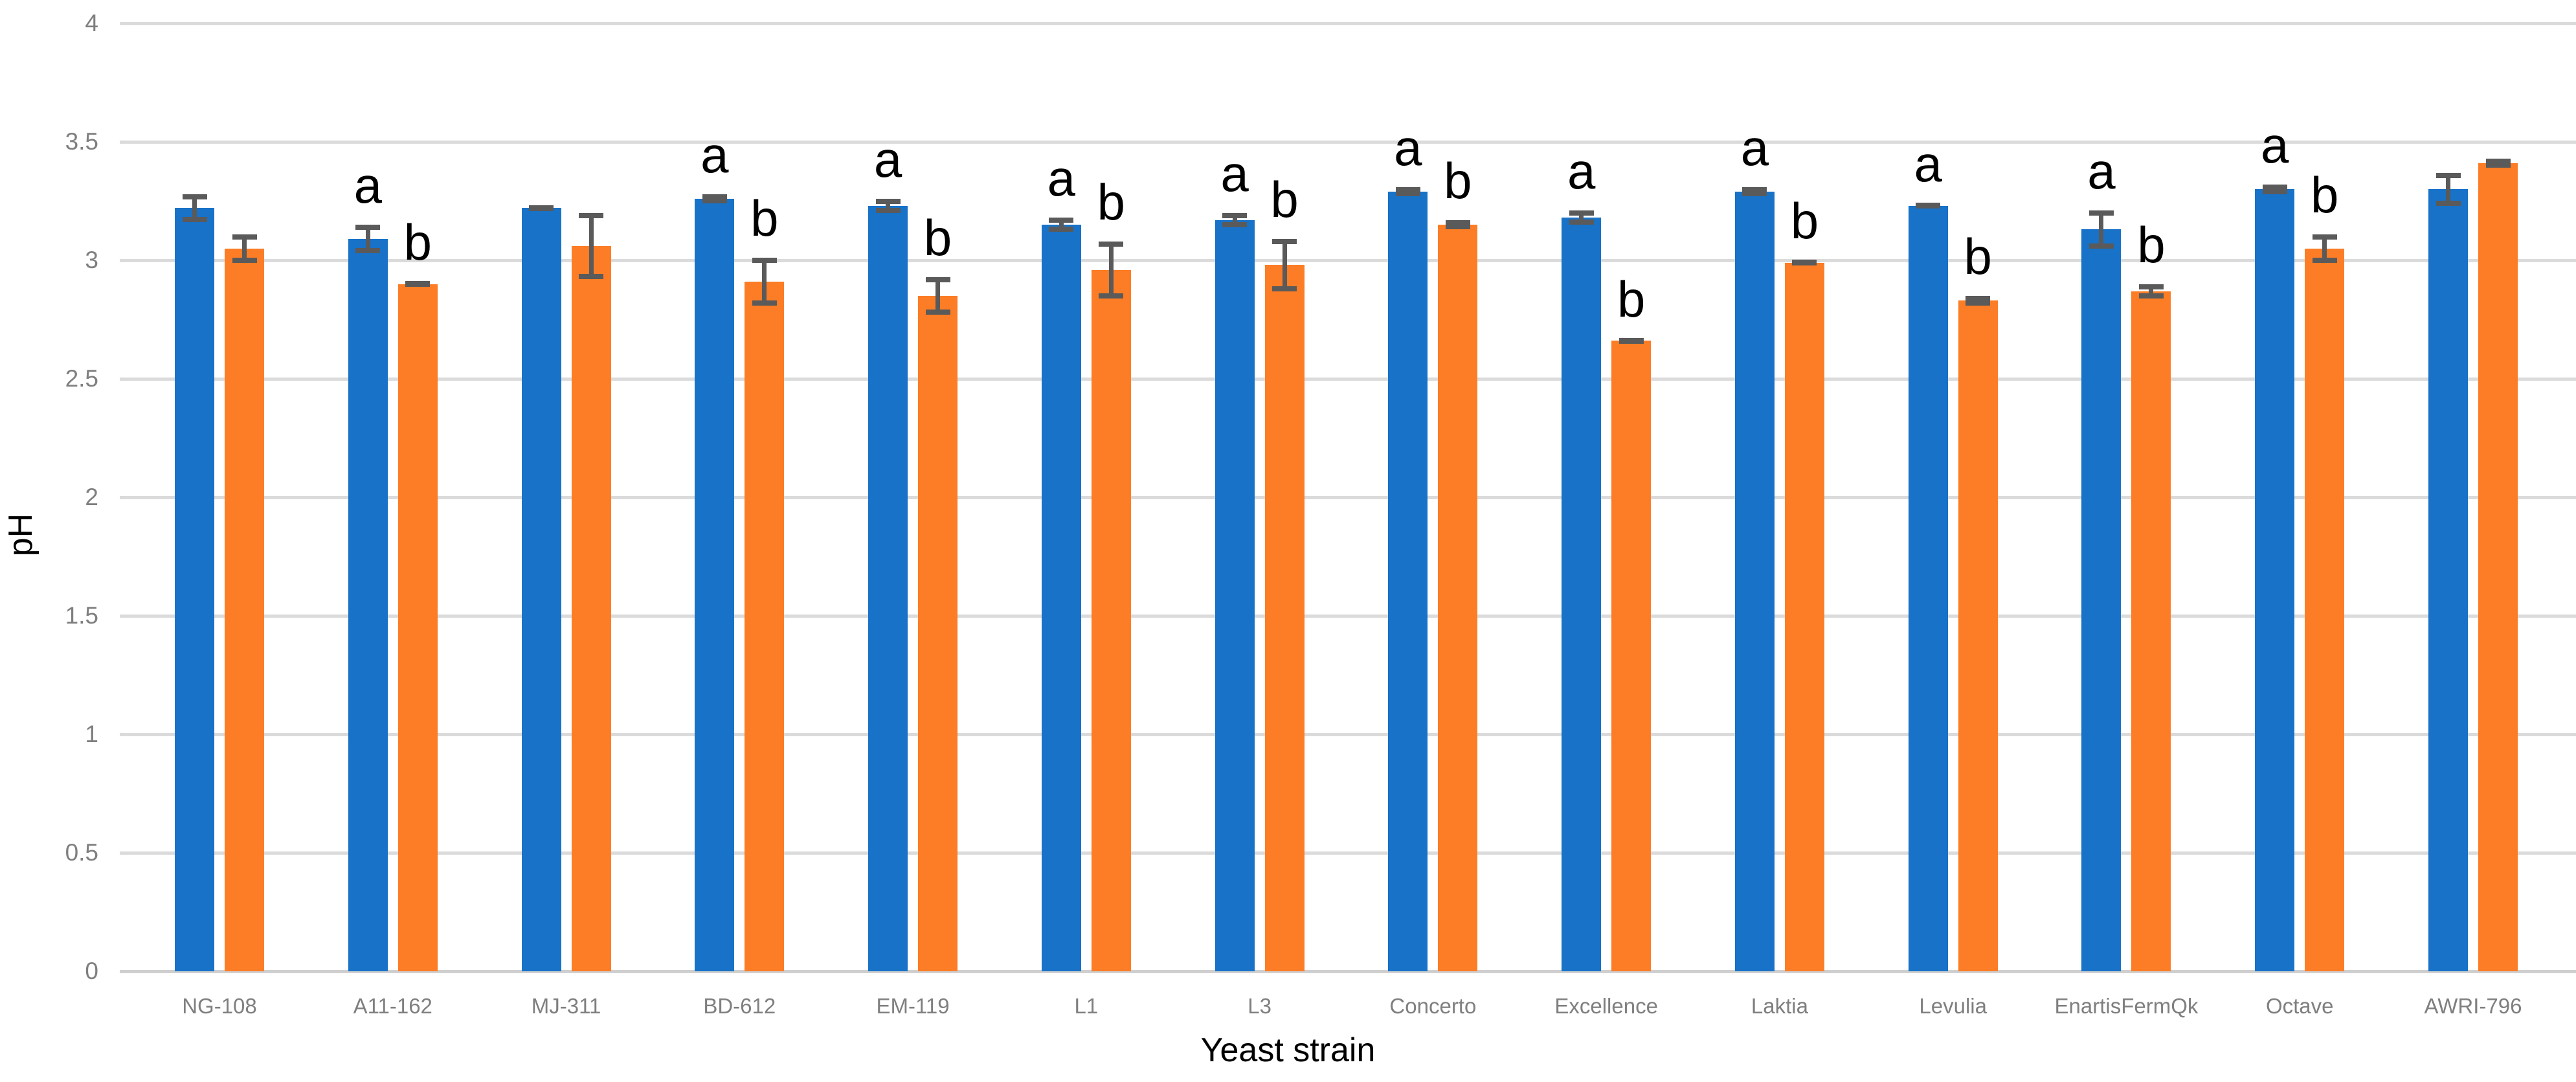  Describe the element at coordinates (2126, 1006) in the screenshot. I see `category-label: EnartisFermQk` at that location.